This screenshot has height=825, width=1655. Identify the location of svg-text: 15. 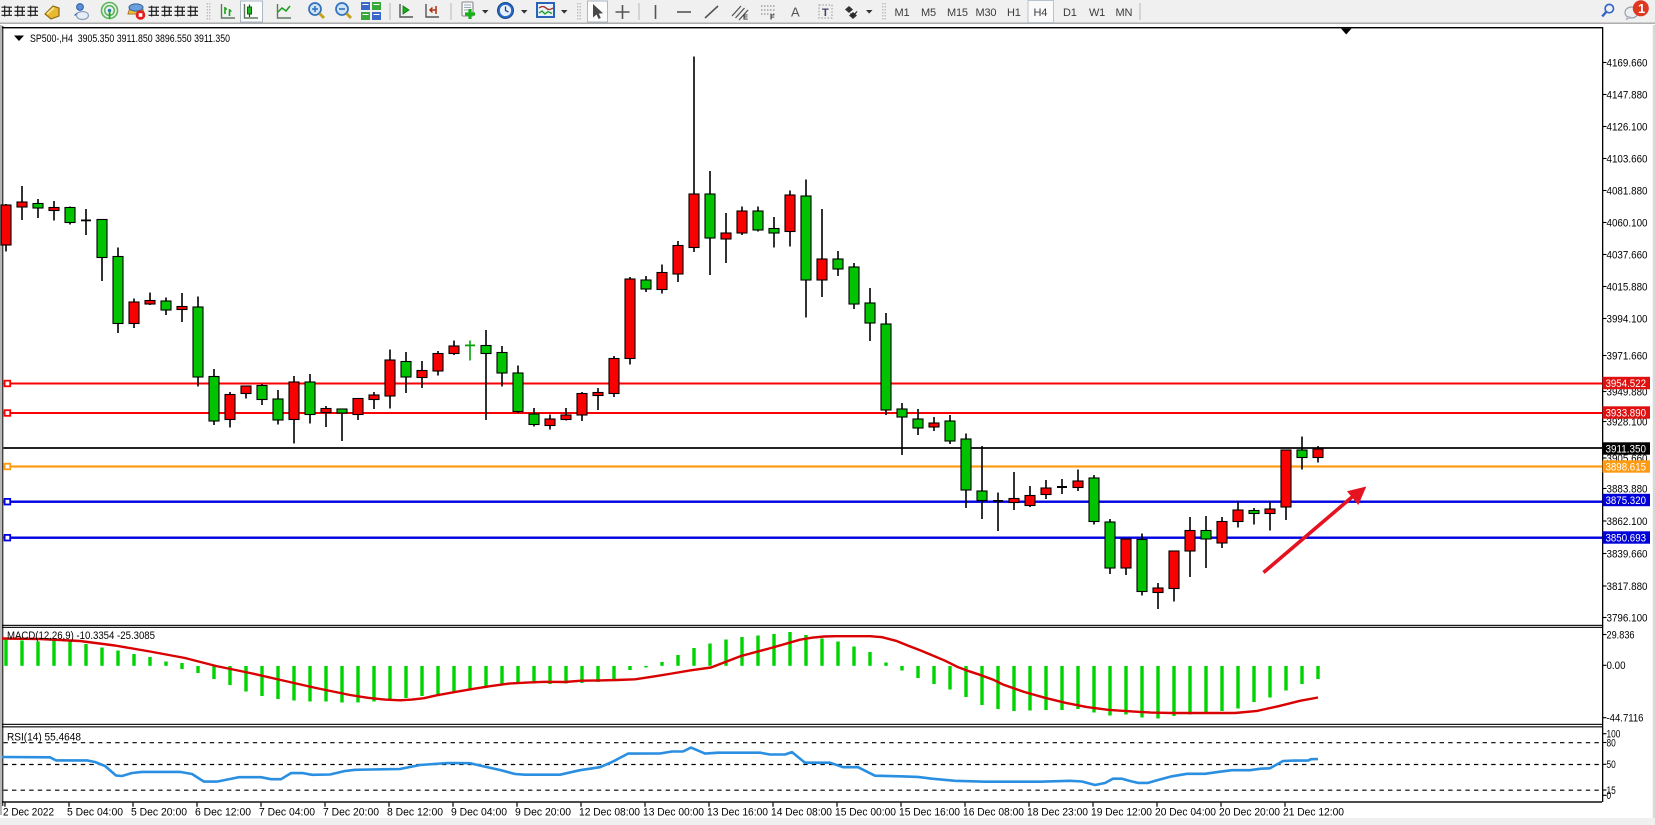
(1611, 791).